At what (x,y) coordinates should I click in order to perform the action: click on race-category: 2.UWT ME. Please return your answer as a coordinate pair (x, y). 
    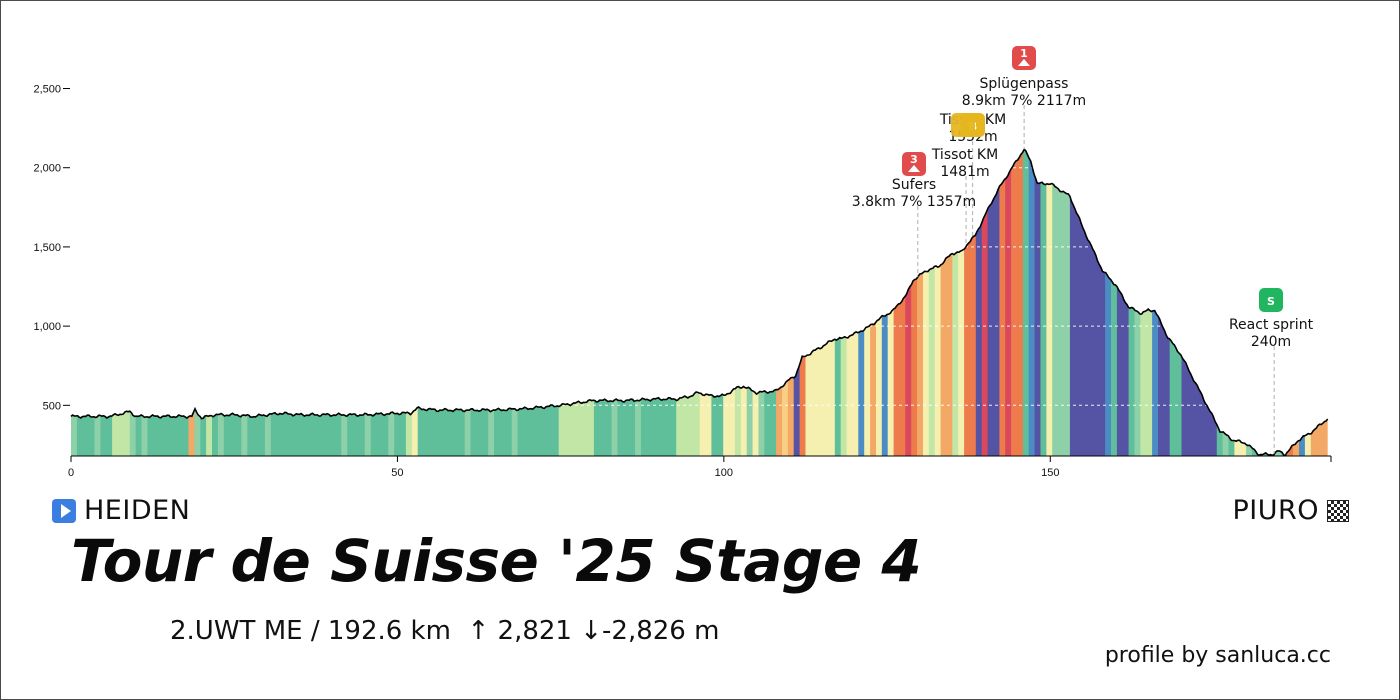
    Looking at the image, I should click on (236, 631).